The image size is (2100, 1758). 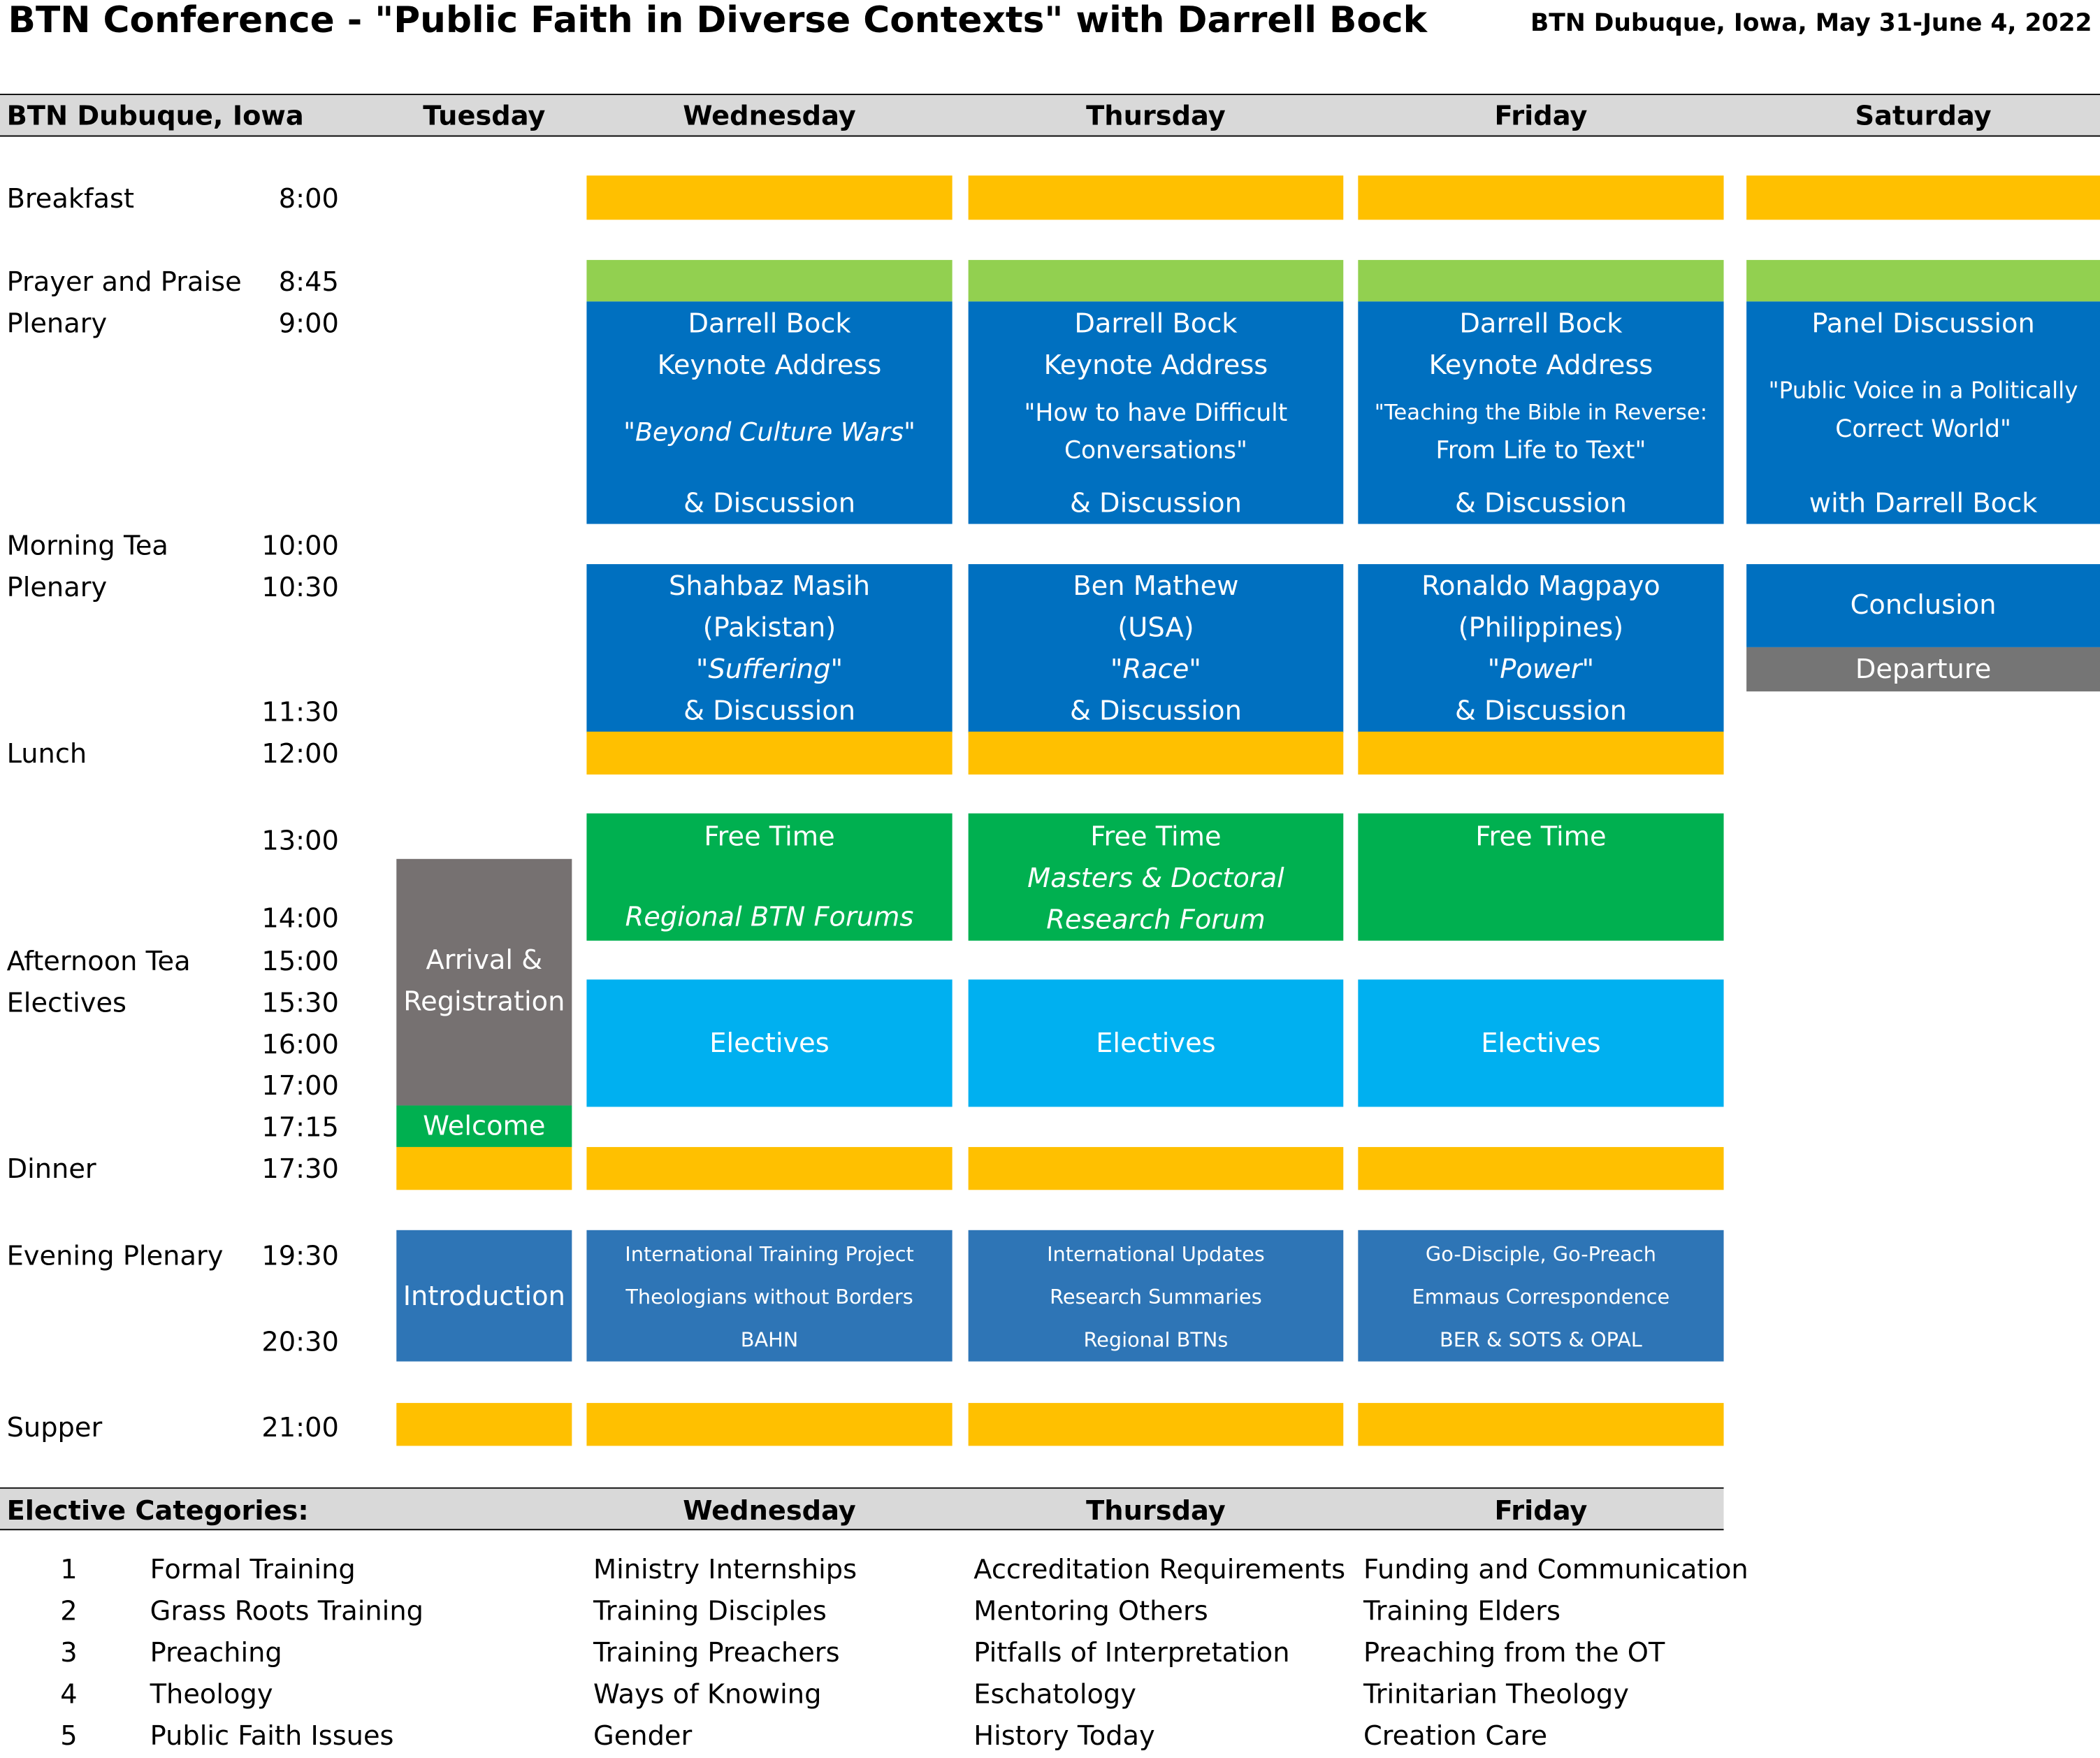 What do you see at coordinates (770, 877) in the screenshot?
I see `free-time-block-wednesday: Free Time Regional BTN Forums` at bounding box center [770, 877].